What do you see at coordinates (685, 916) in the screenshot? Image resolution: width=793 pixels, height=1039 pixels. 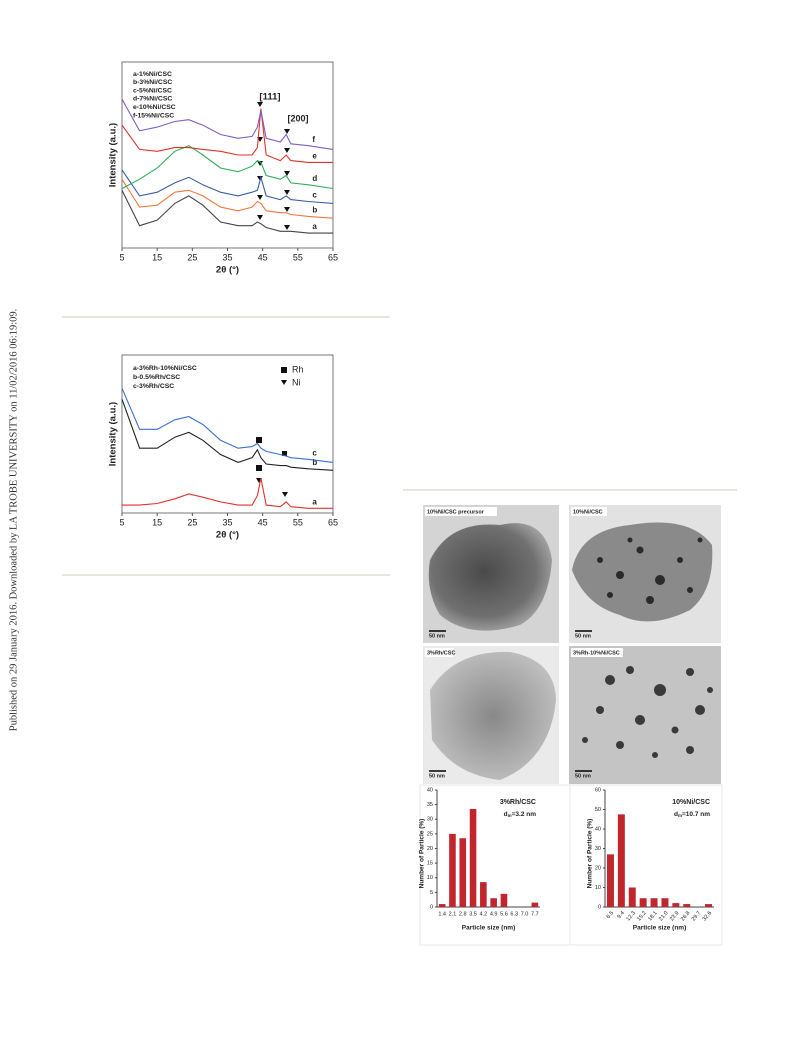 I see `x-tick-label: 26.8` at bounding box center [685, 916].